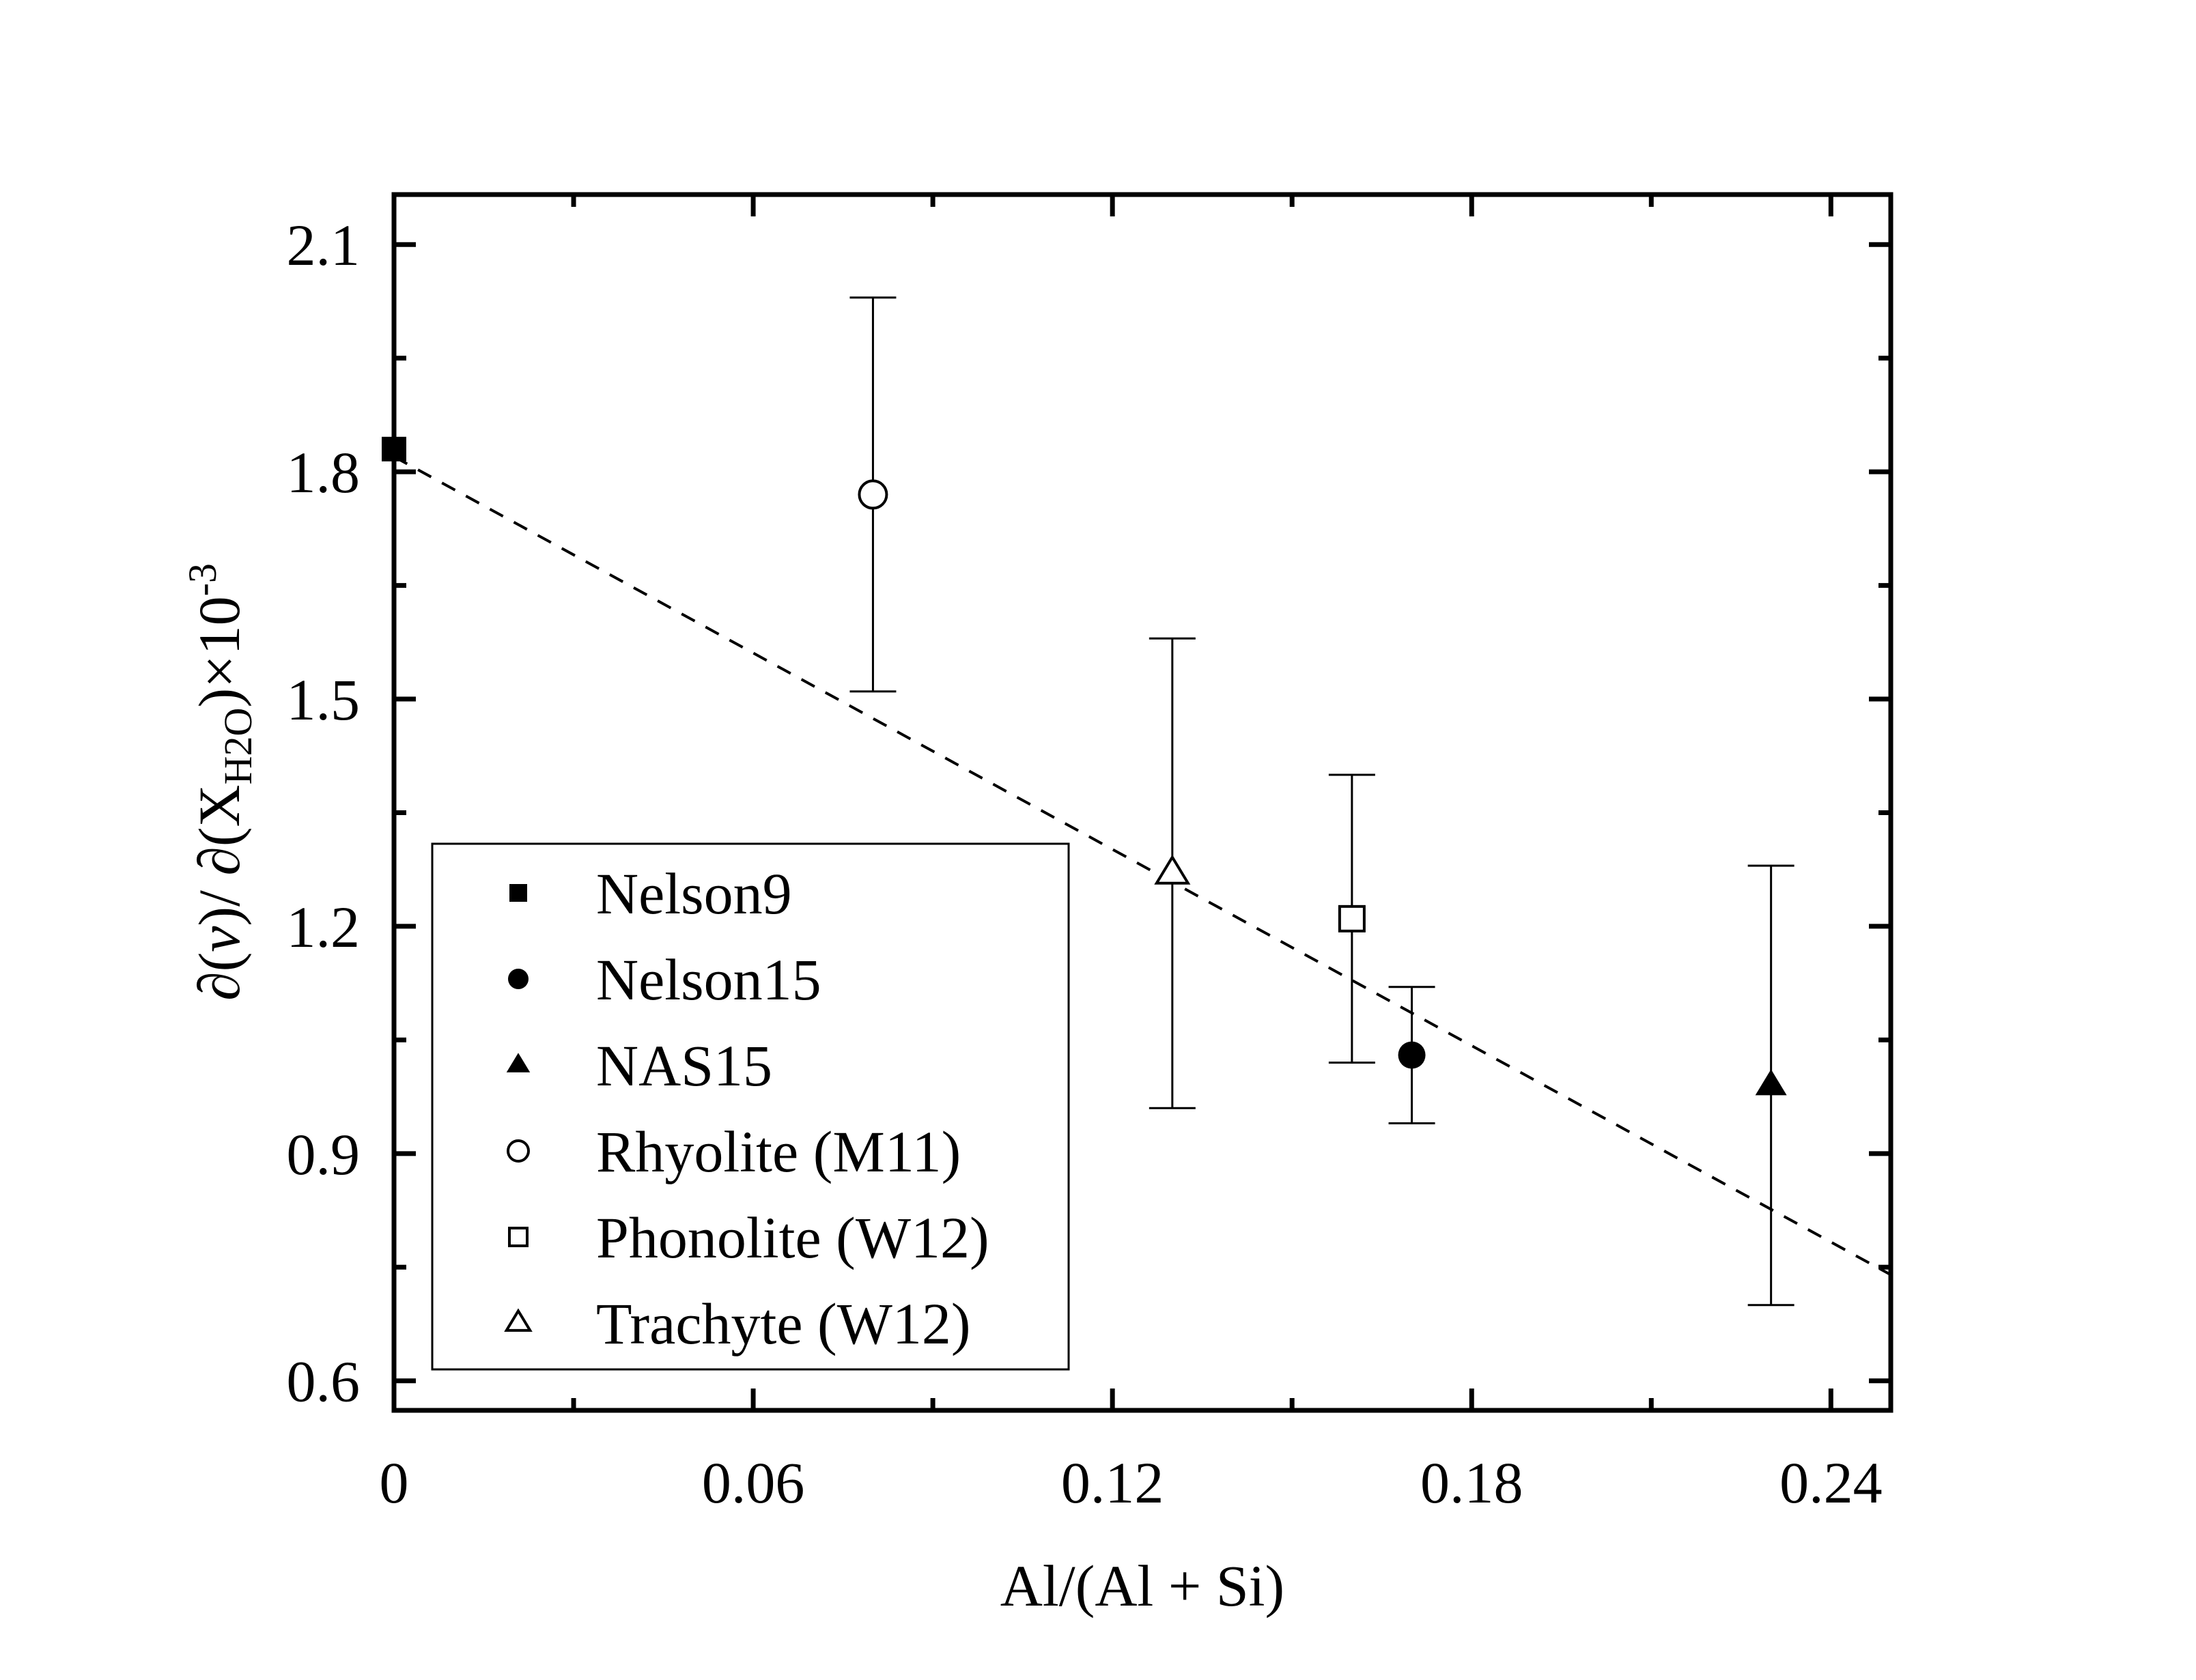 The height and width of the screenshot is (1680, 2196). Describe the element at coordinates (783, 1323) in the screenshot. I see `legend-label-trachyte-w12: Trachyte (W12)` at that location.